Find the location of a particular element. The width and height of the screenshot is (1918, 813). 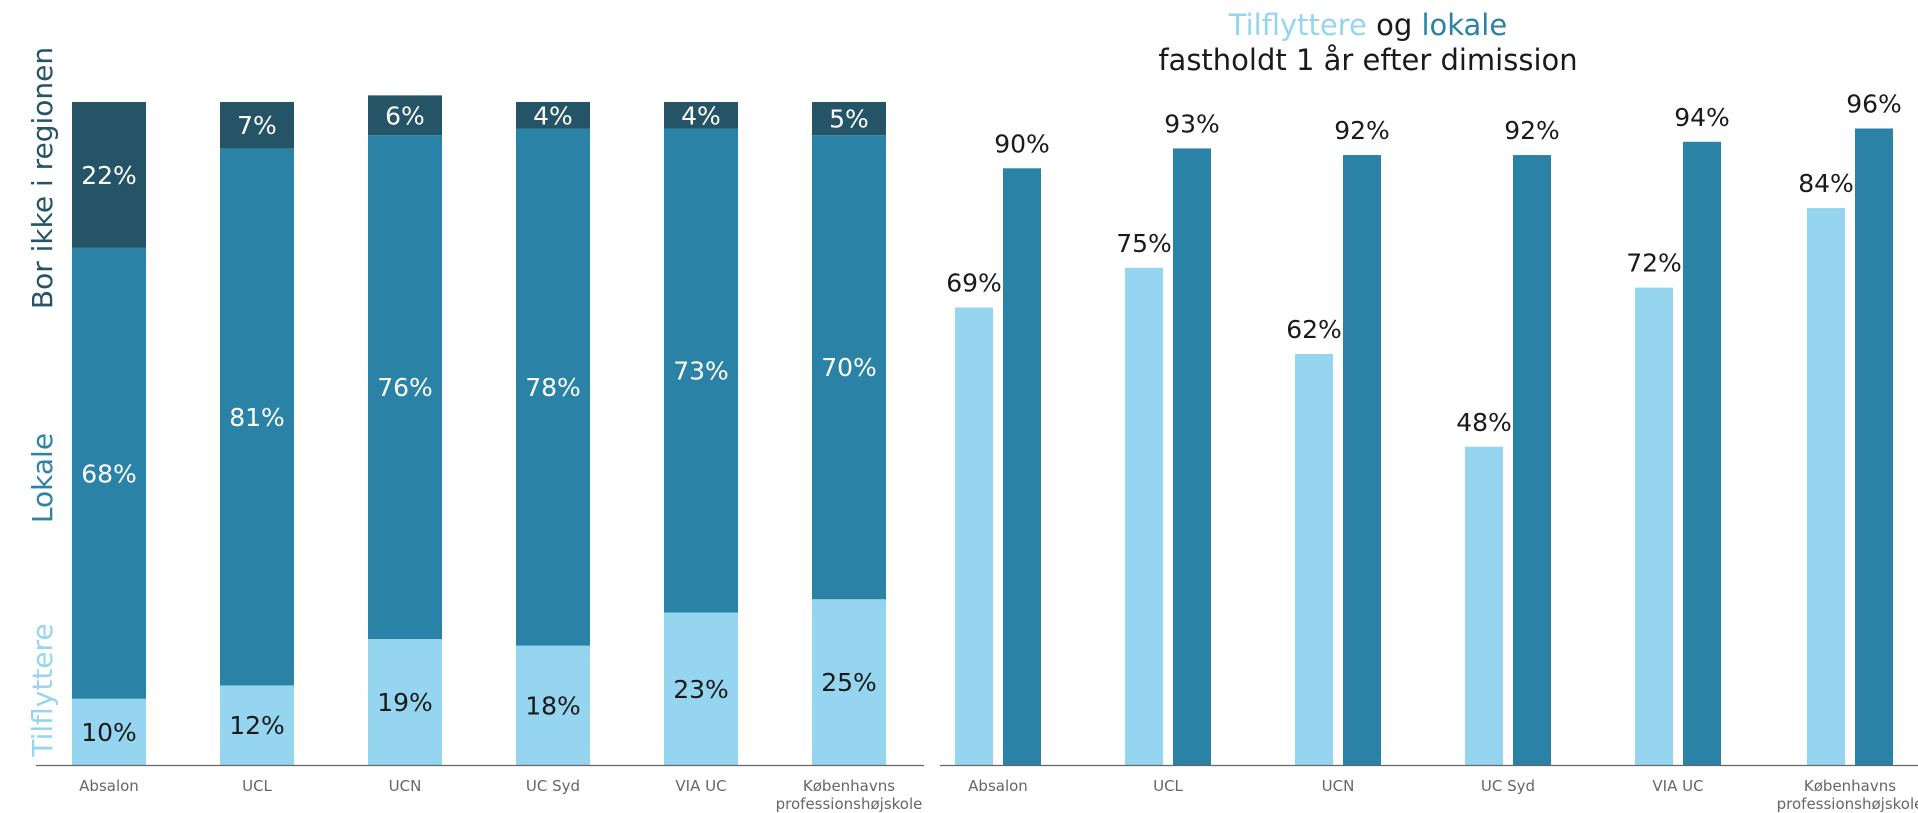

data-label: 76% is located at coordinates (405, 387).